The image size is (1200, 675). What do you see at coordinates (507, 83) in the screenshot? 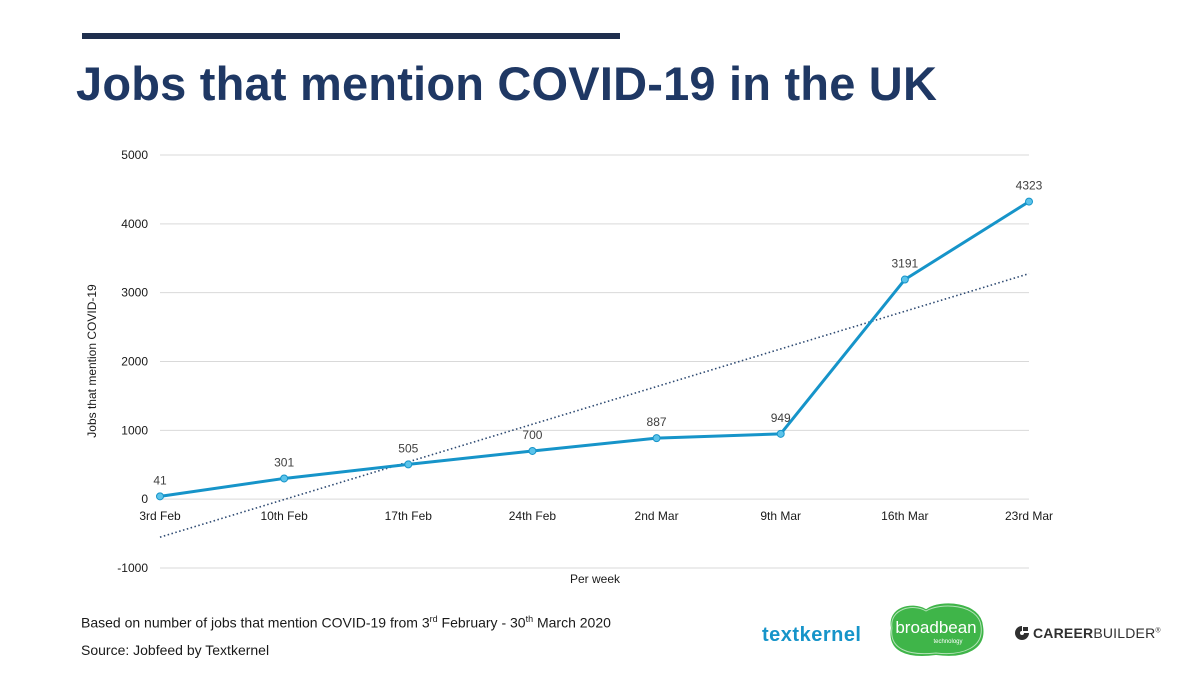
I see `page-title: Jobs that mention COVID-19 in the UK` at bounding box center [507, 83].